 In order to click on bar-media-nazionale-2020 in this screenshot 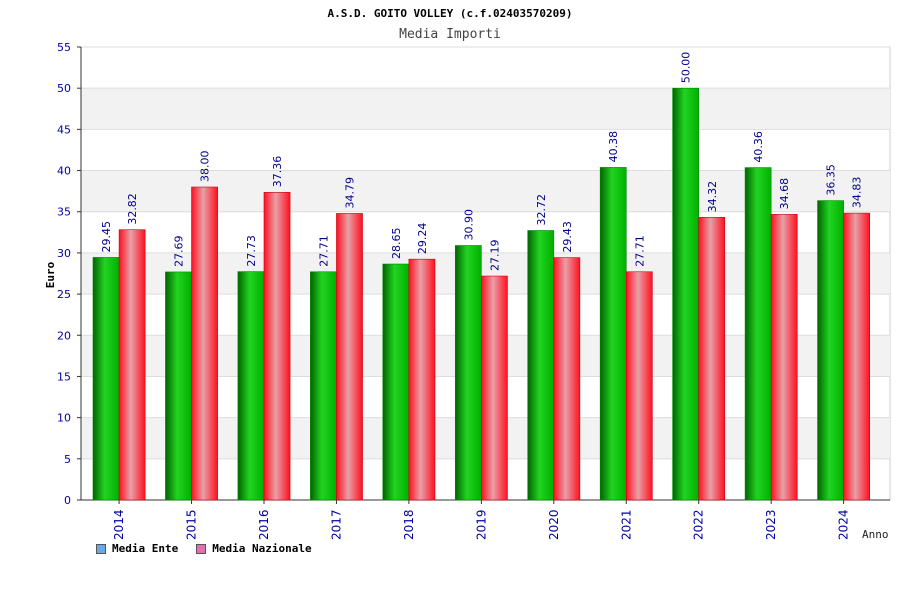, I will do `click(567, 379)`.